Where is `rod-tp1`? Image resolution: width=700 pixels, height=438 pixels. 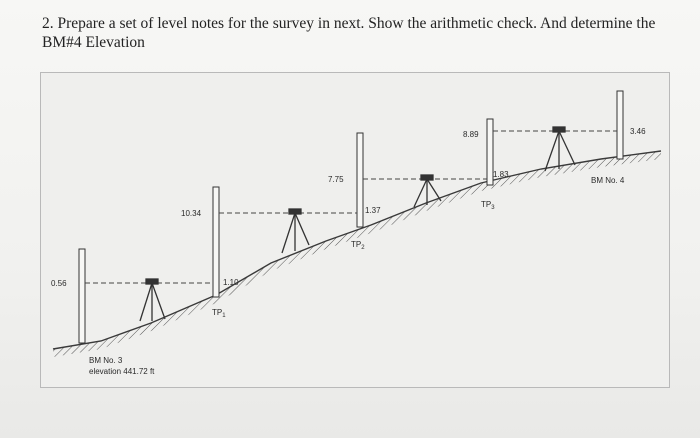 rod-tp1 is located at coordinates (216, 242).